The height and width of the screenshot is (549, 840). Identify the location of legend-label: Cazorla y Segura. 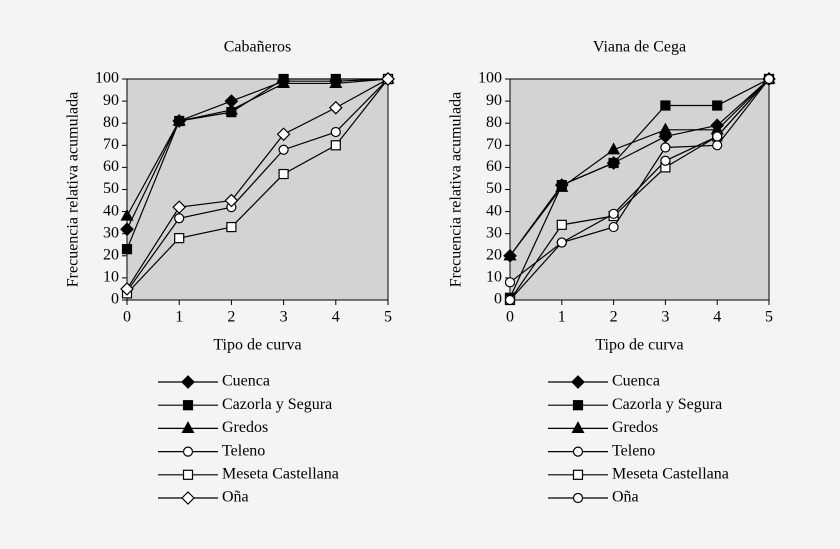
(277, 404).